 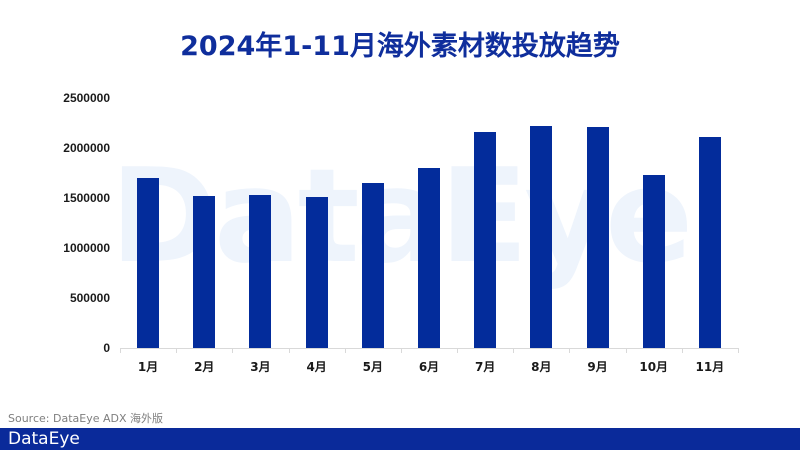 I want to click on x-tick-label: 9月, so click(x=597, y=367).